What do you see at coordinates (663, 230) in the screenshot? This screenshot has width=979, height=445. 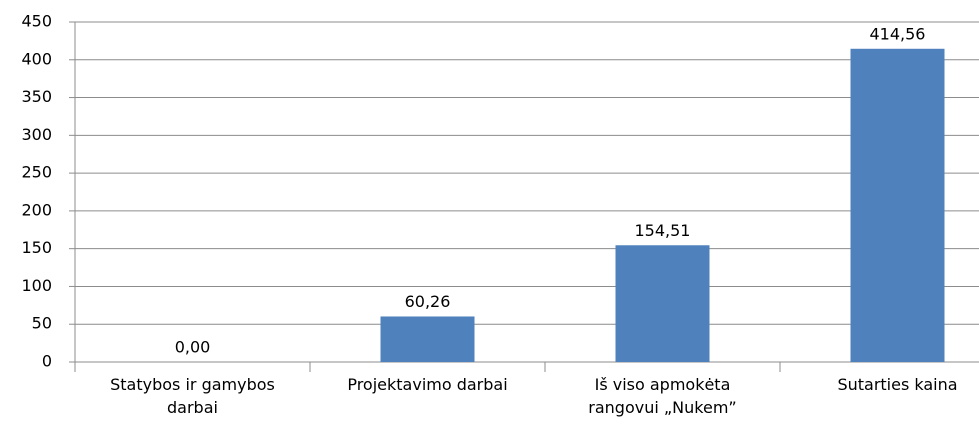 I see `value-label: 154,51` at bounding box center [663, 230].